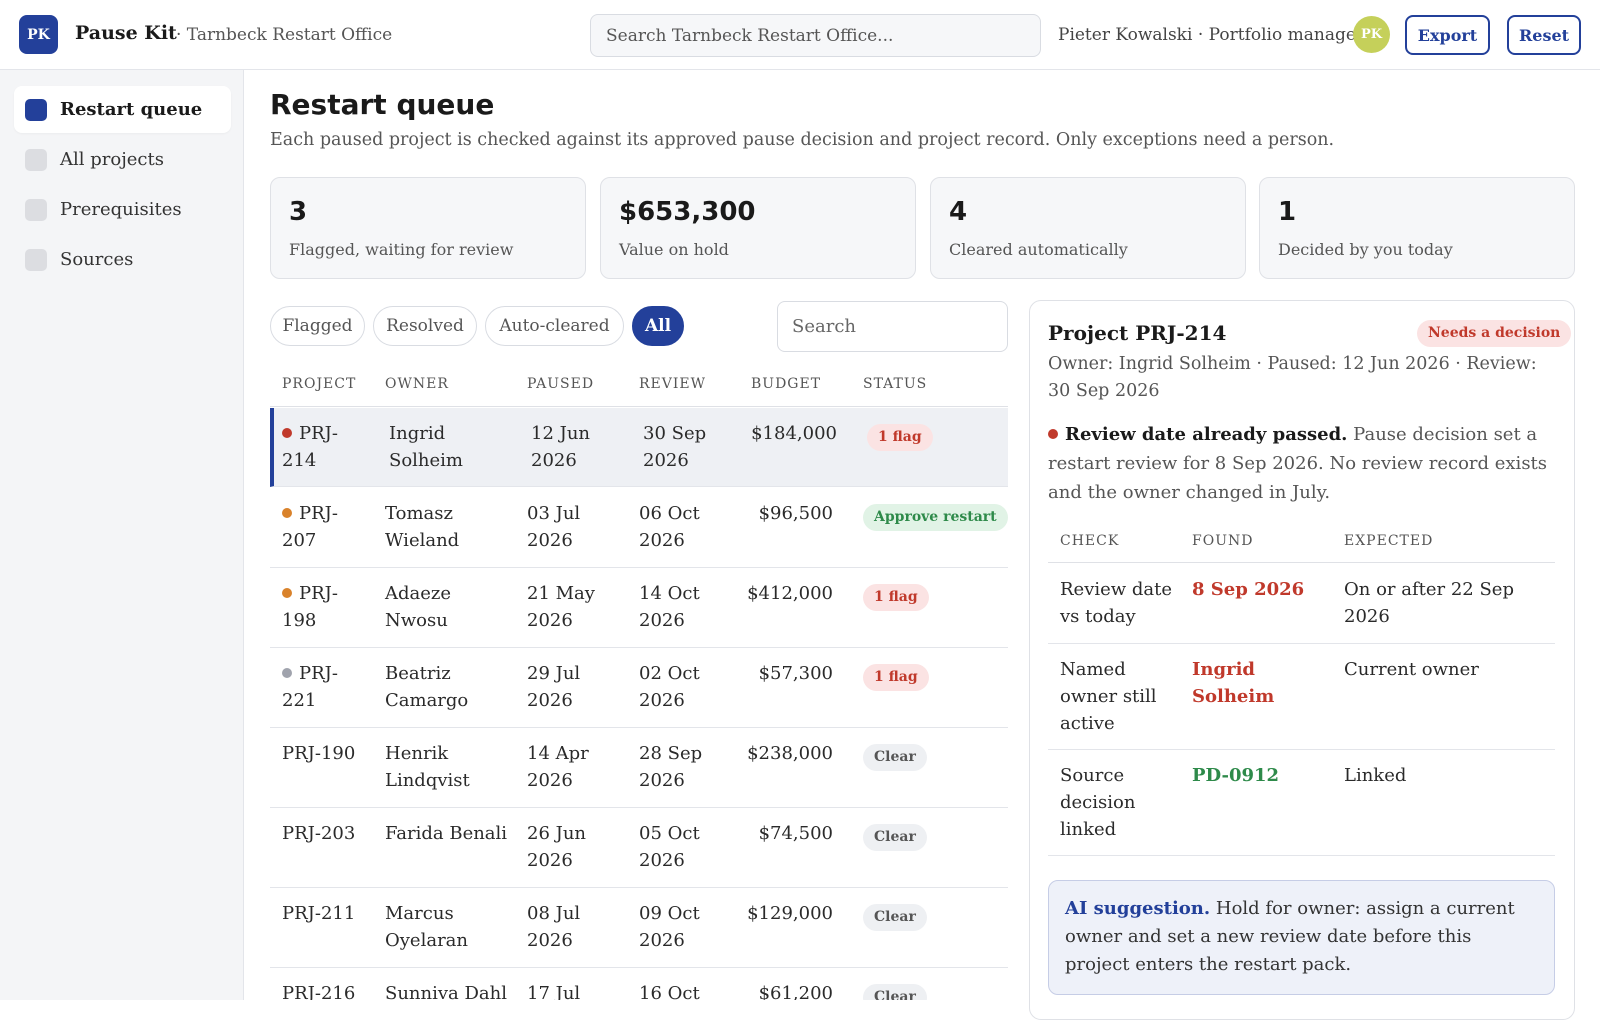  Describe the element at coordinates (674, 249) in the screenshot. I see `stat-label: Value on hold` at that location.